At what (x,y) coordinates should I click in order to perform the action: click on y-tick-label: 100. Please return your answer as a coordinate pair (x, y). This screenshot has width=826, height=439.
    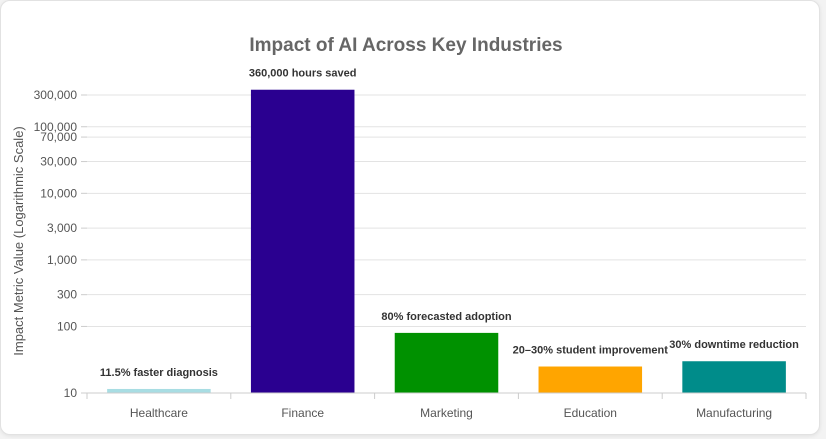
    Looking at the image, I should click on (67, 326).